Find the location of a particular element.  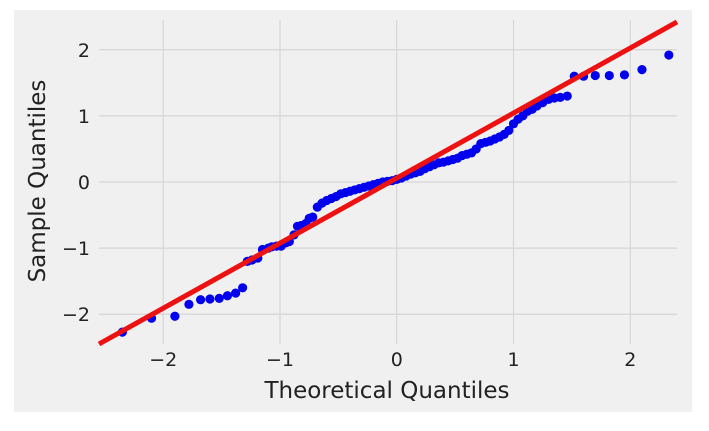

x-tick-label: 1 is located at coordinates (513, 360).